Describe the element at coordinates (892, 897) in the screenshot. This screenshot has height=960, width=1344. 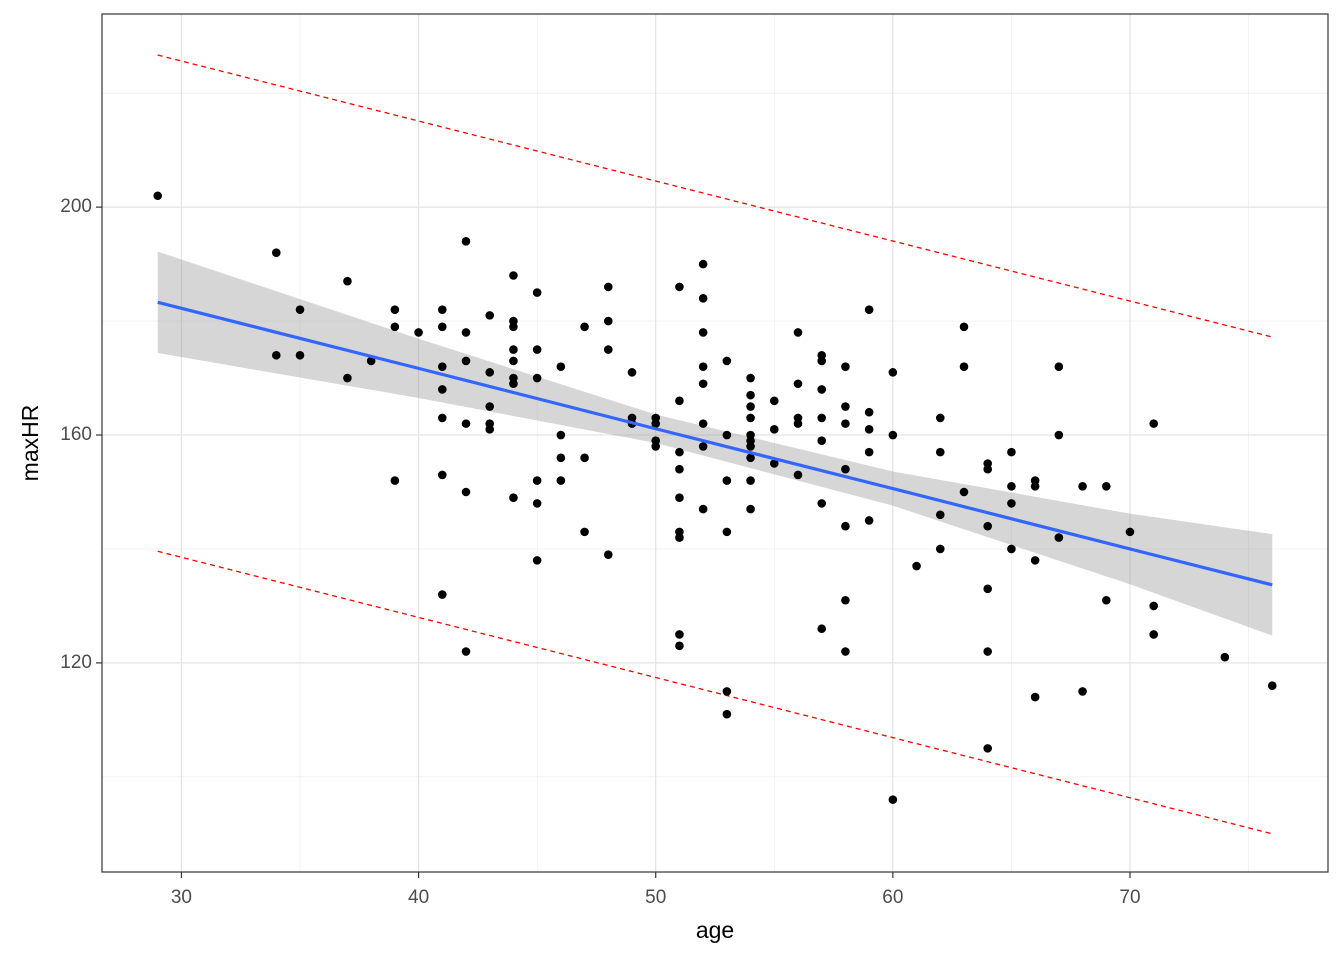
I see `x-tick-label: 60` at that location.